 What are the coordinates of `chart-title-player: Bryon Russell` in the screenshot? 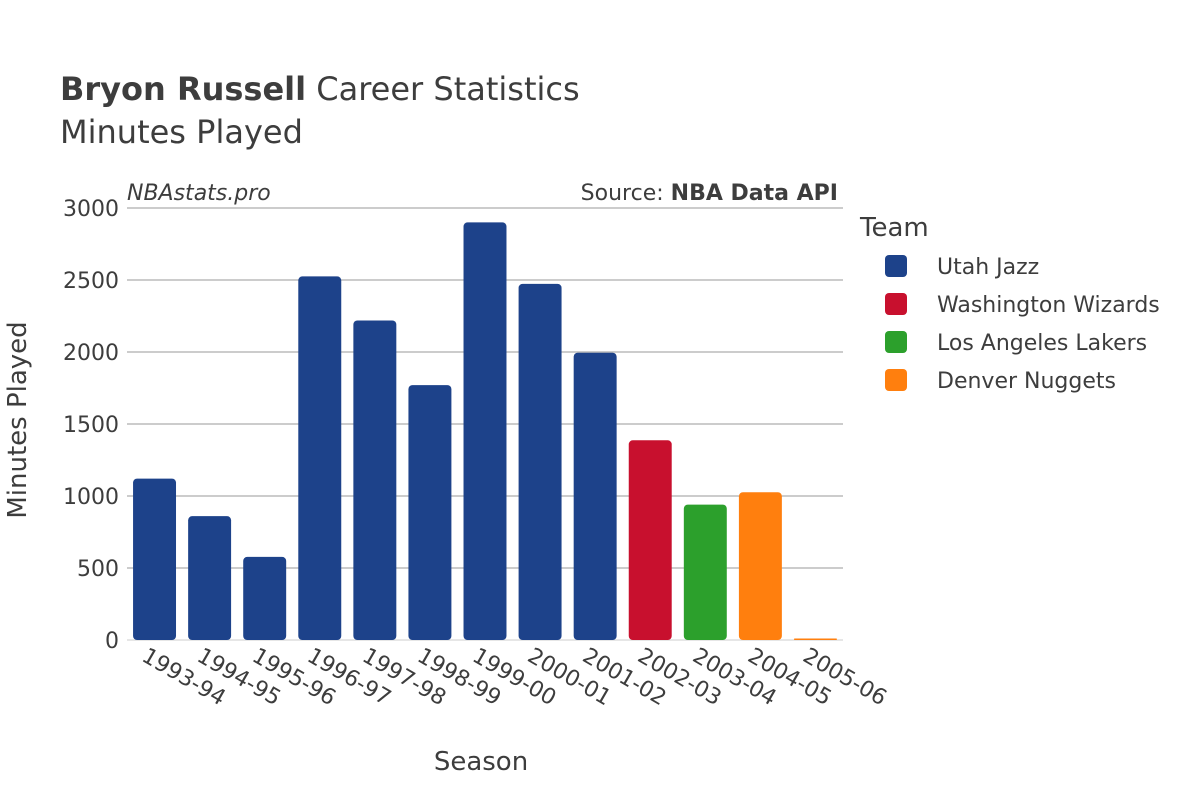 It's located at (183, 89).